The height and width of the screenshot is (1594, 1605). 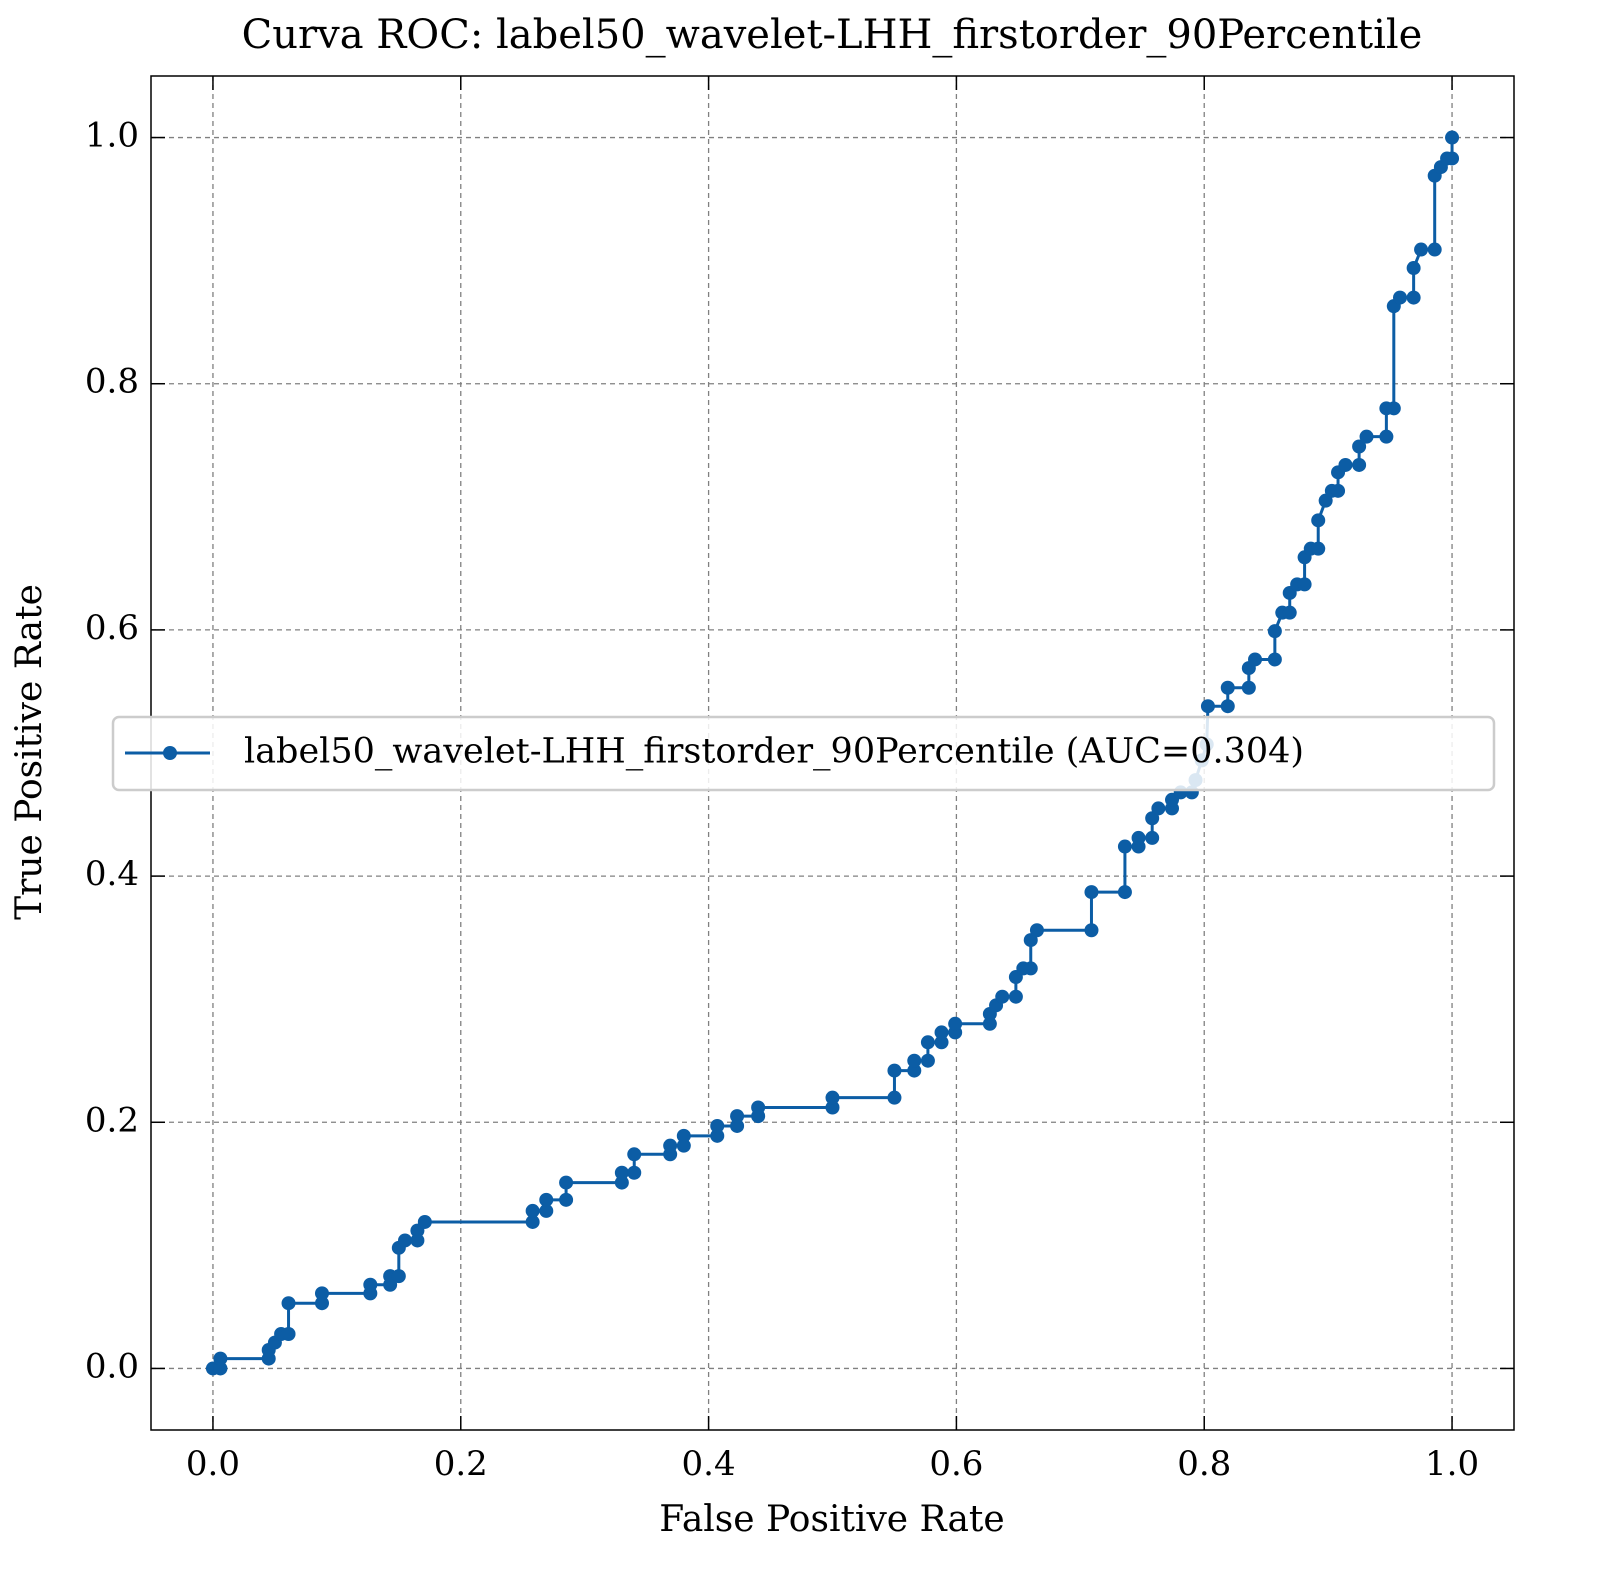 I want to click on x-tick-label: 0.6, so click(x=956, y=1464).